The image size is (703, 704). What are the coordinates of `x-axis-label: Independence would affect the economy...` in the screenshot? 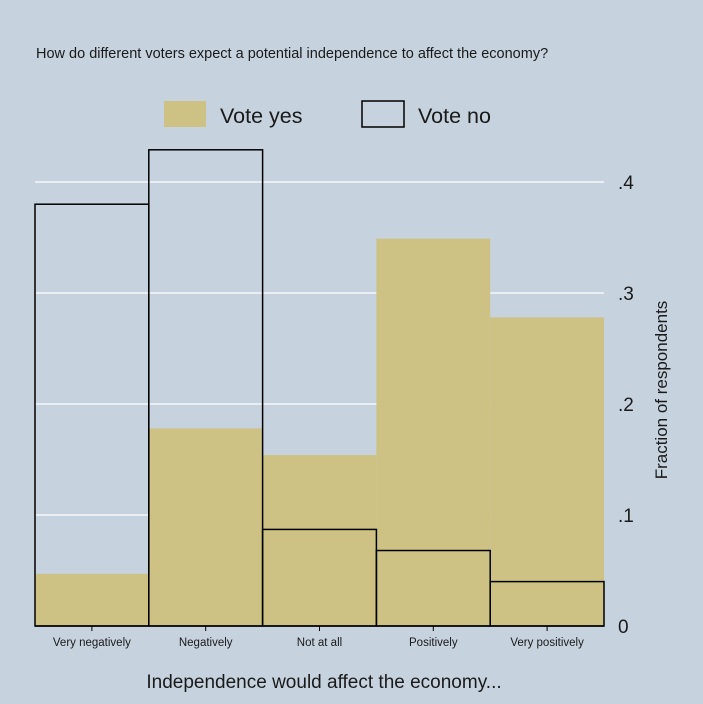 It's located at (323, 682).